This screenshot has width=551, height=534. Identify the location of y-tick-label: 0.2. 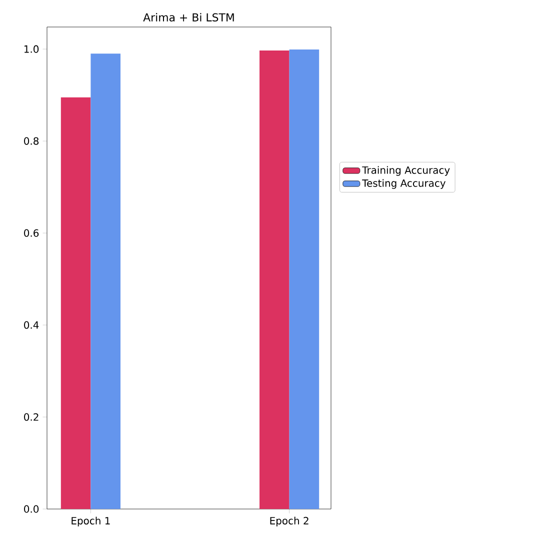
(31, 417).